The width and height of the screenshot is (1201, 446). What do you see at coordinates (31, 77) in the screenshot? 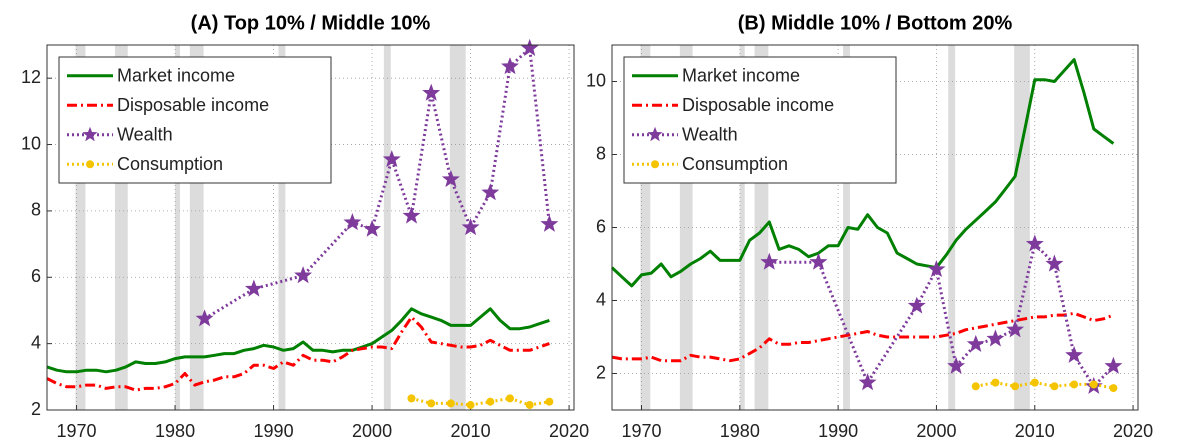
I see `y-tick-label: 12` at bounding box center [31, 77].